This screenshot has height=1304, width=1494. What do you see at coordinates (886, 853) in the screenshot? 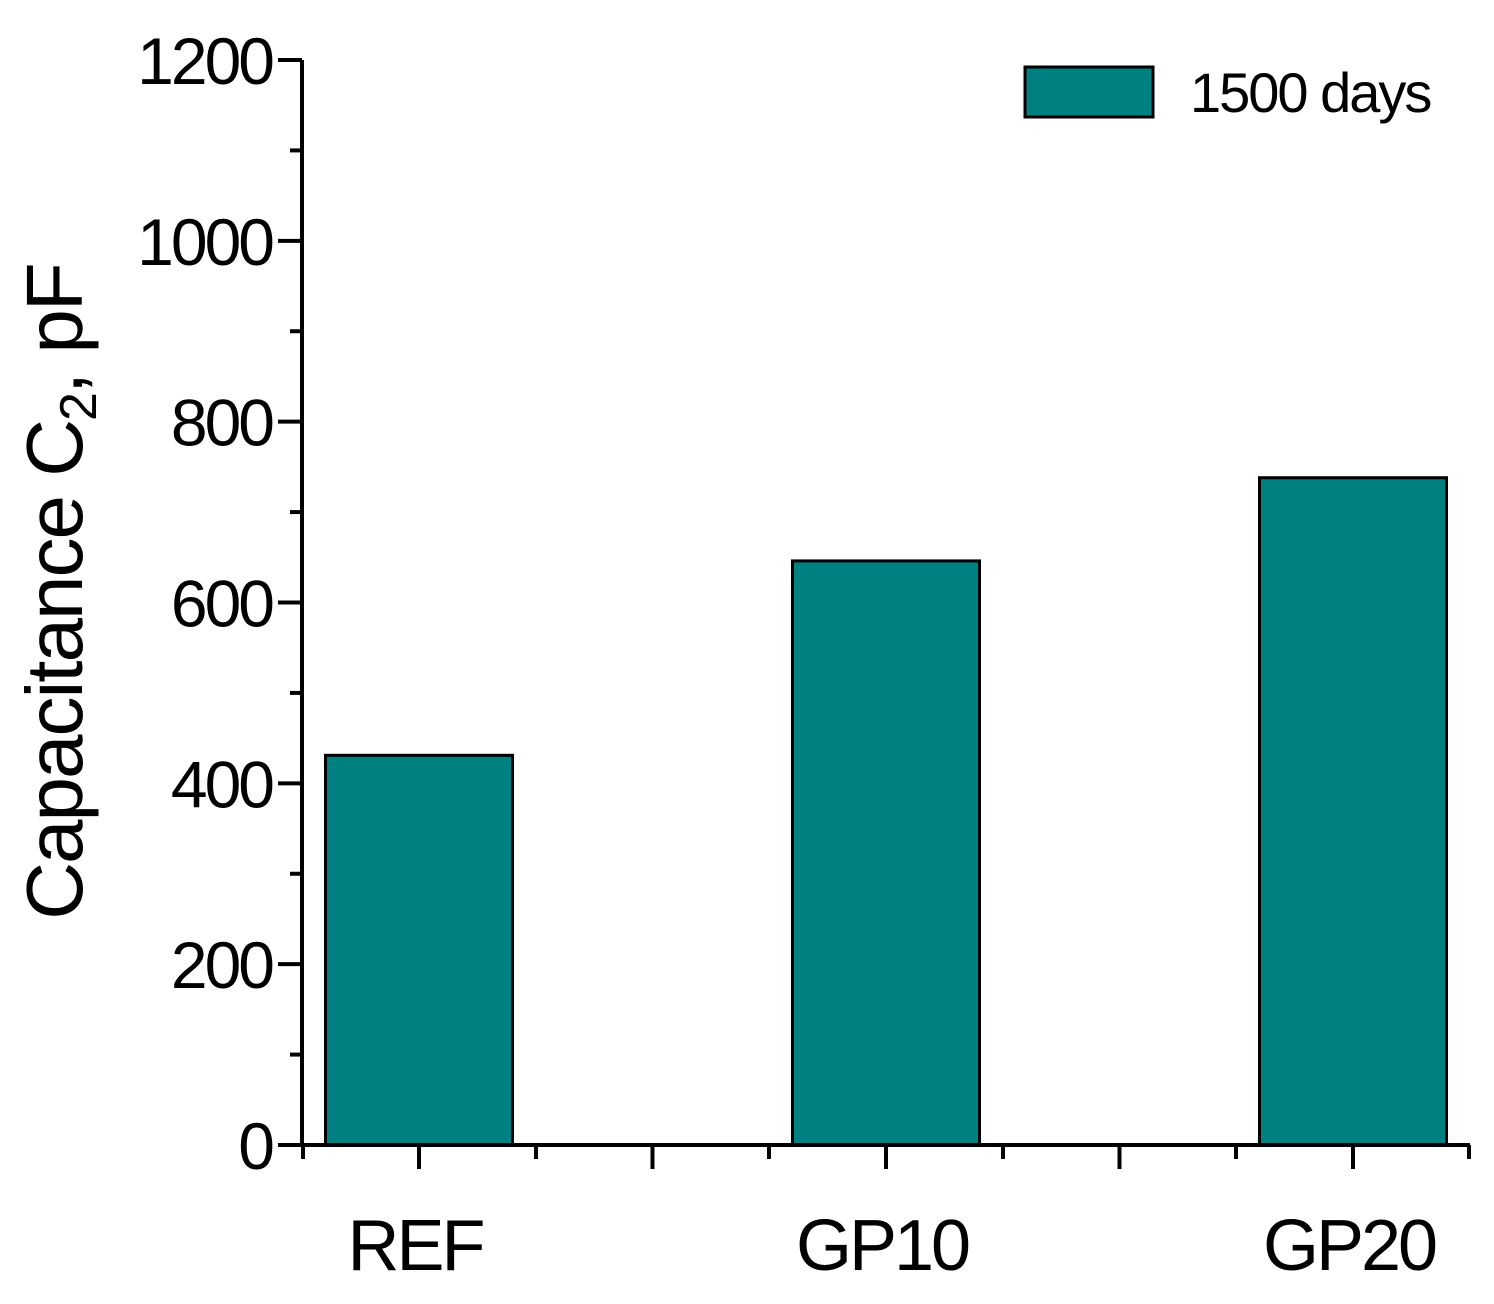
I see `bar-gp10` at bounding box center [886, 853].